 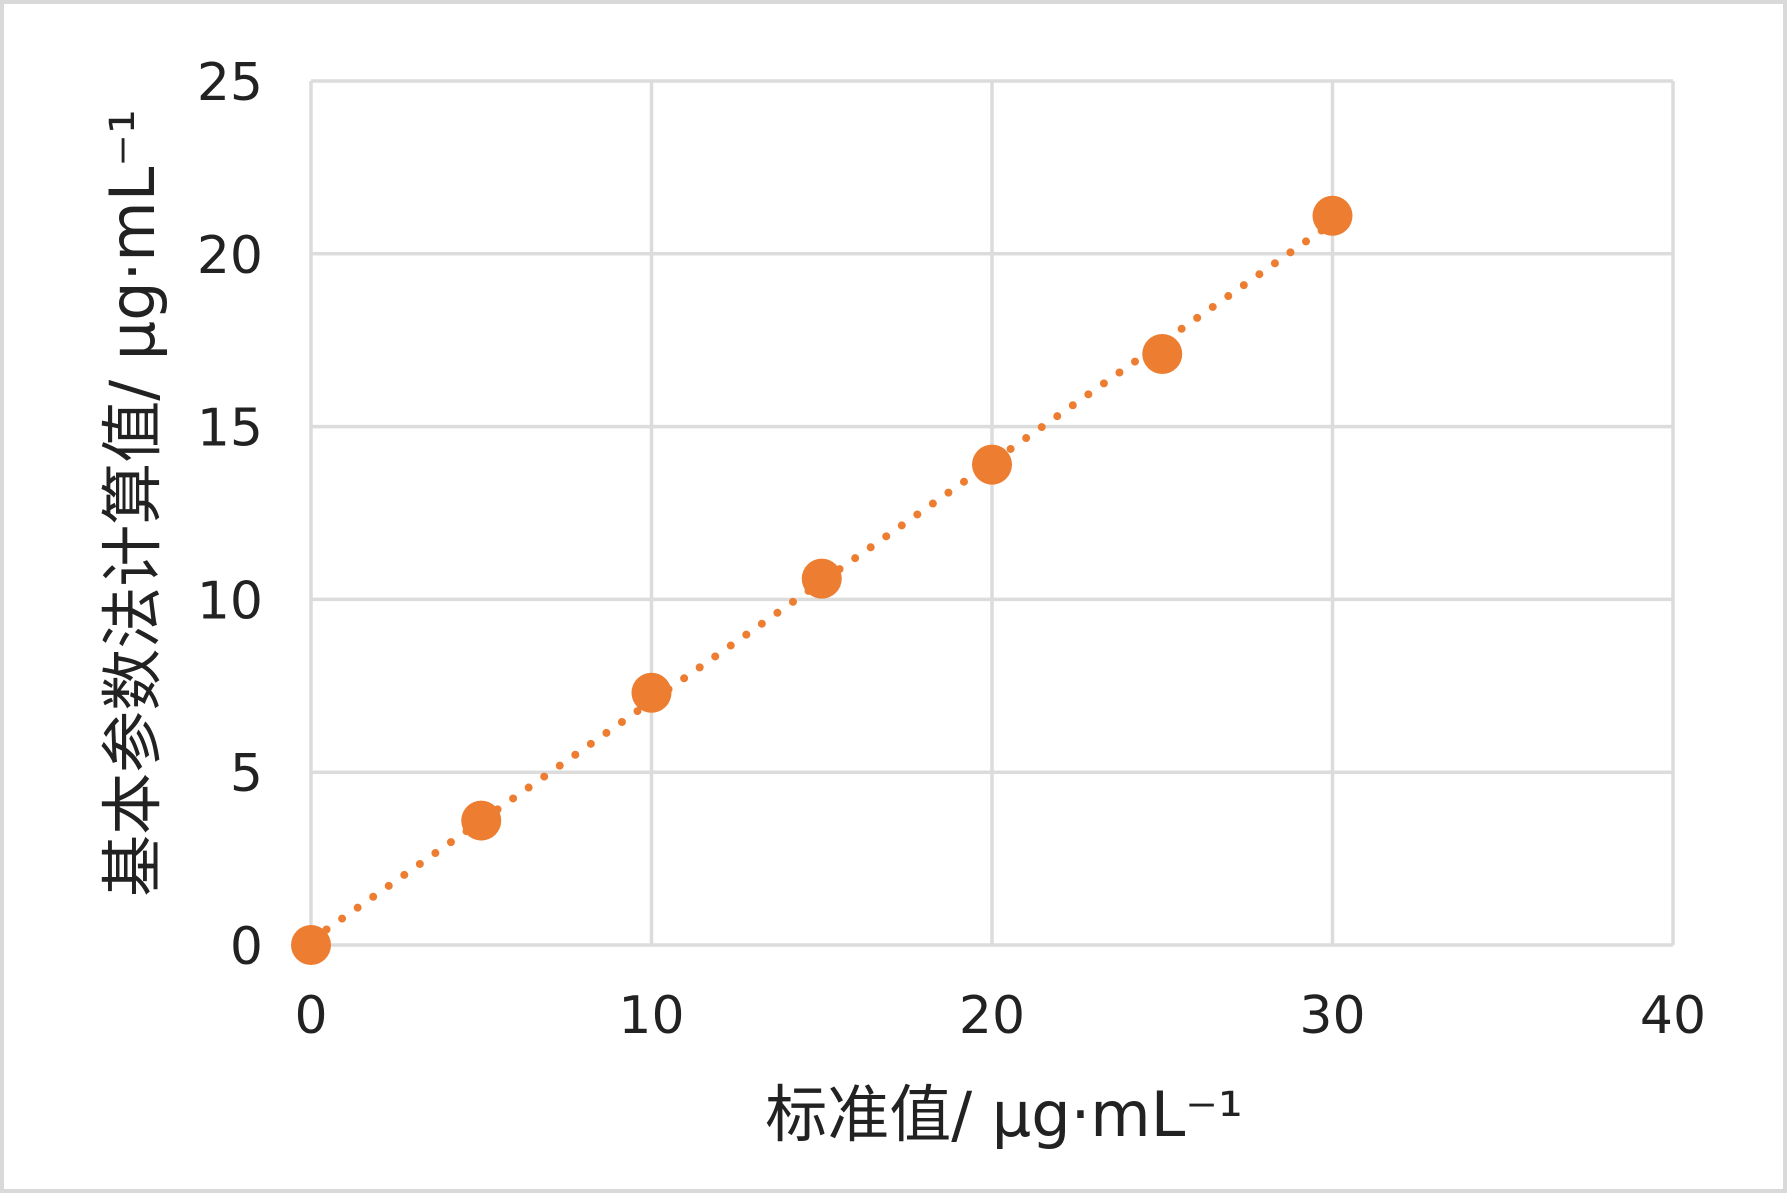 I want to click on x-tick-label: 30, so click(x=1332, y=1016).